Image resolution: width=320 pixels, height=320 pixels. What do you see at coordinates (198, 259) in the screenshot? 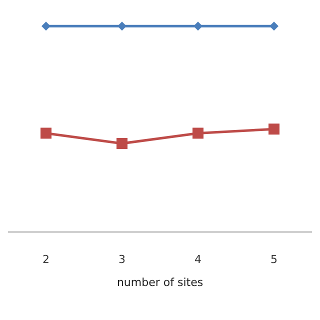
I see `x-tick-label: 4` at bounding box center [198, 259].